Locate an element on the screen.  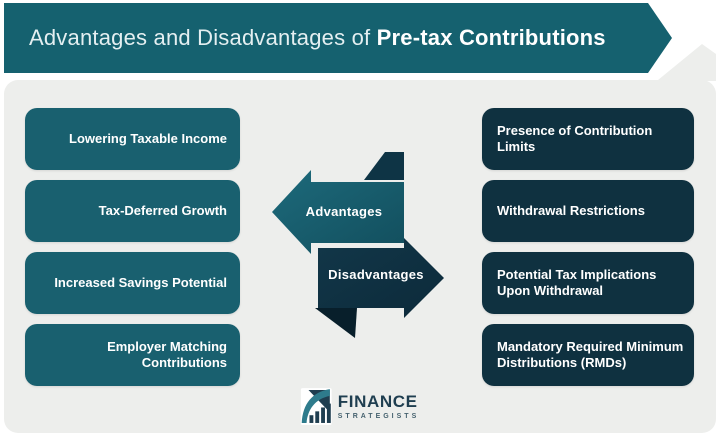
interlocking-arrows-icon is located at coordinates (358, 245).